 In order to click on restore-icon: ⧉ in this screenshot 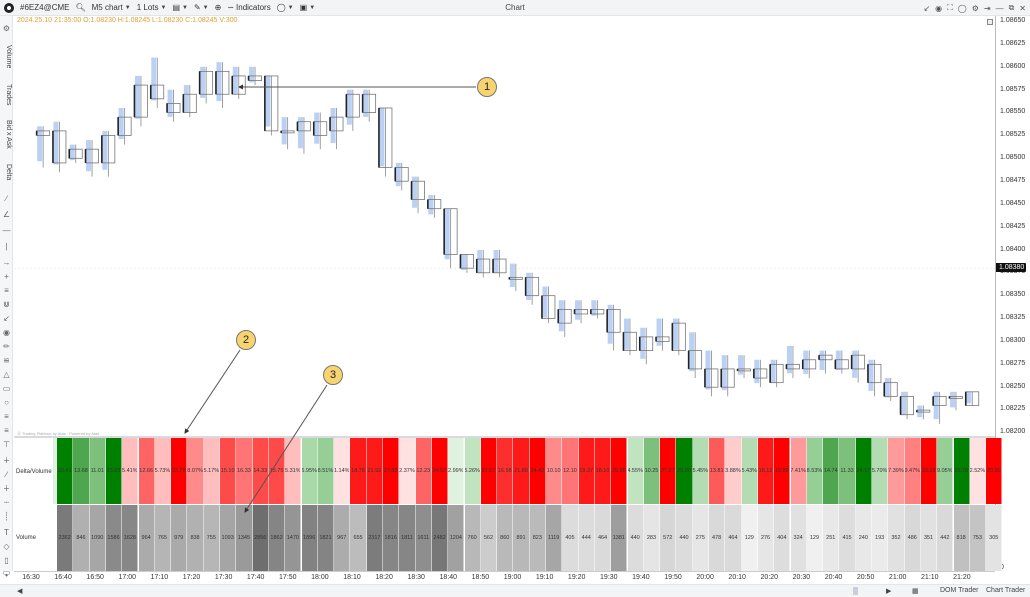, I will do `click(1011, 7)`.